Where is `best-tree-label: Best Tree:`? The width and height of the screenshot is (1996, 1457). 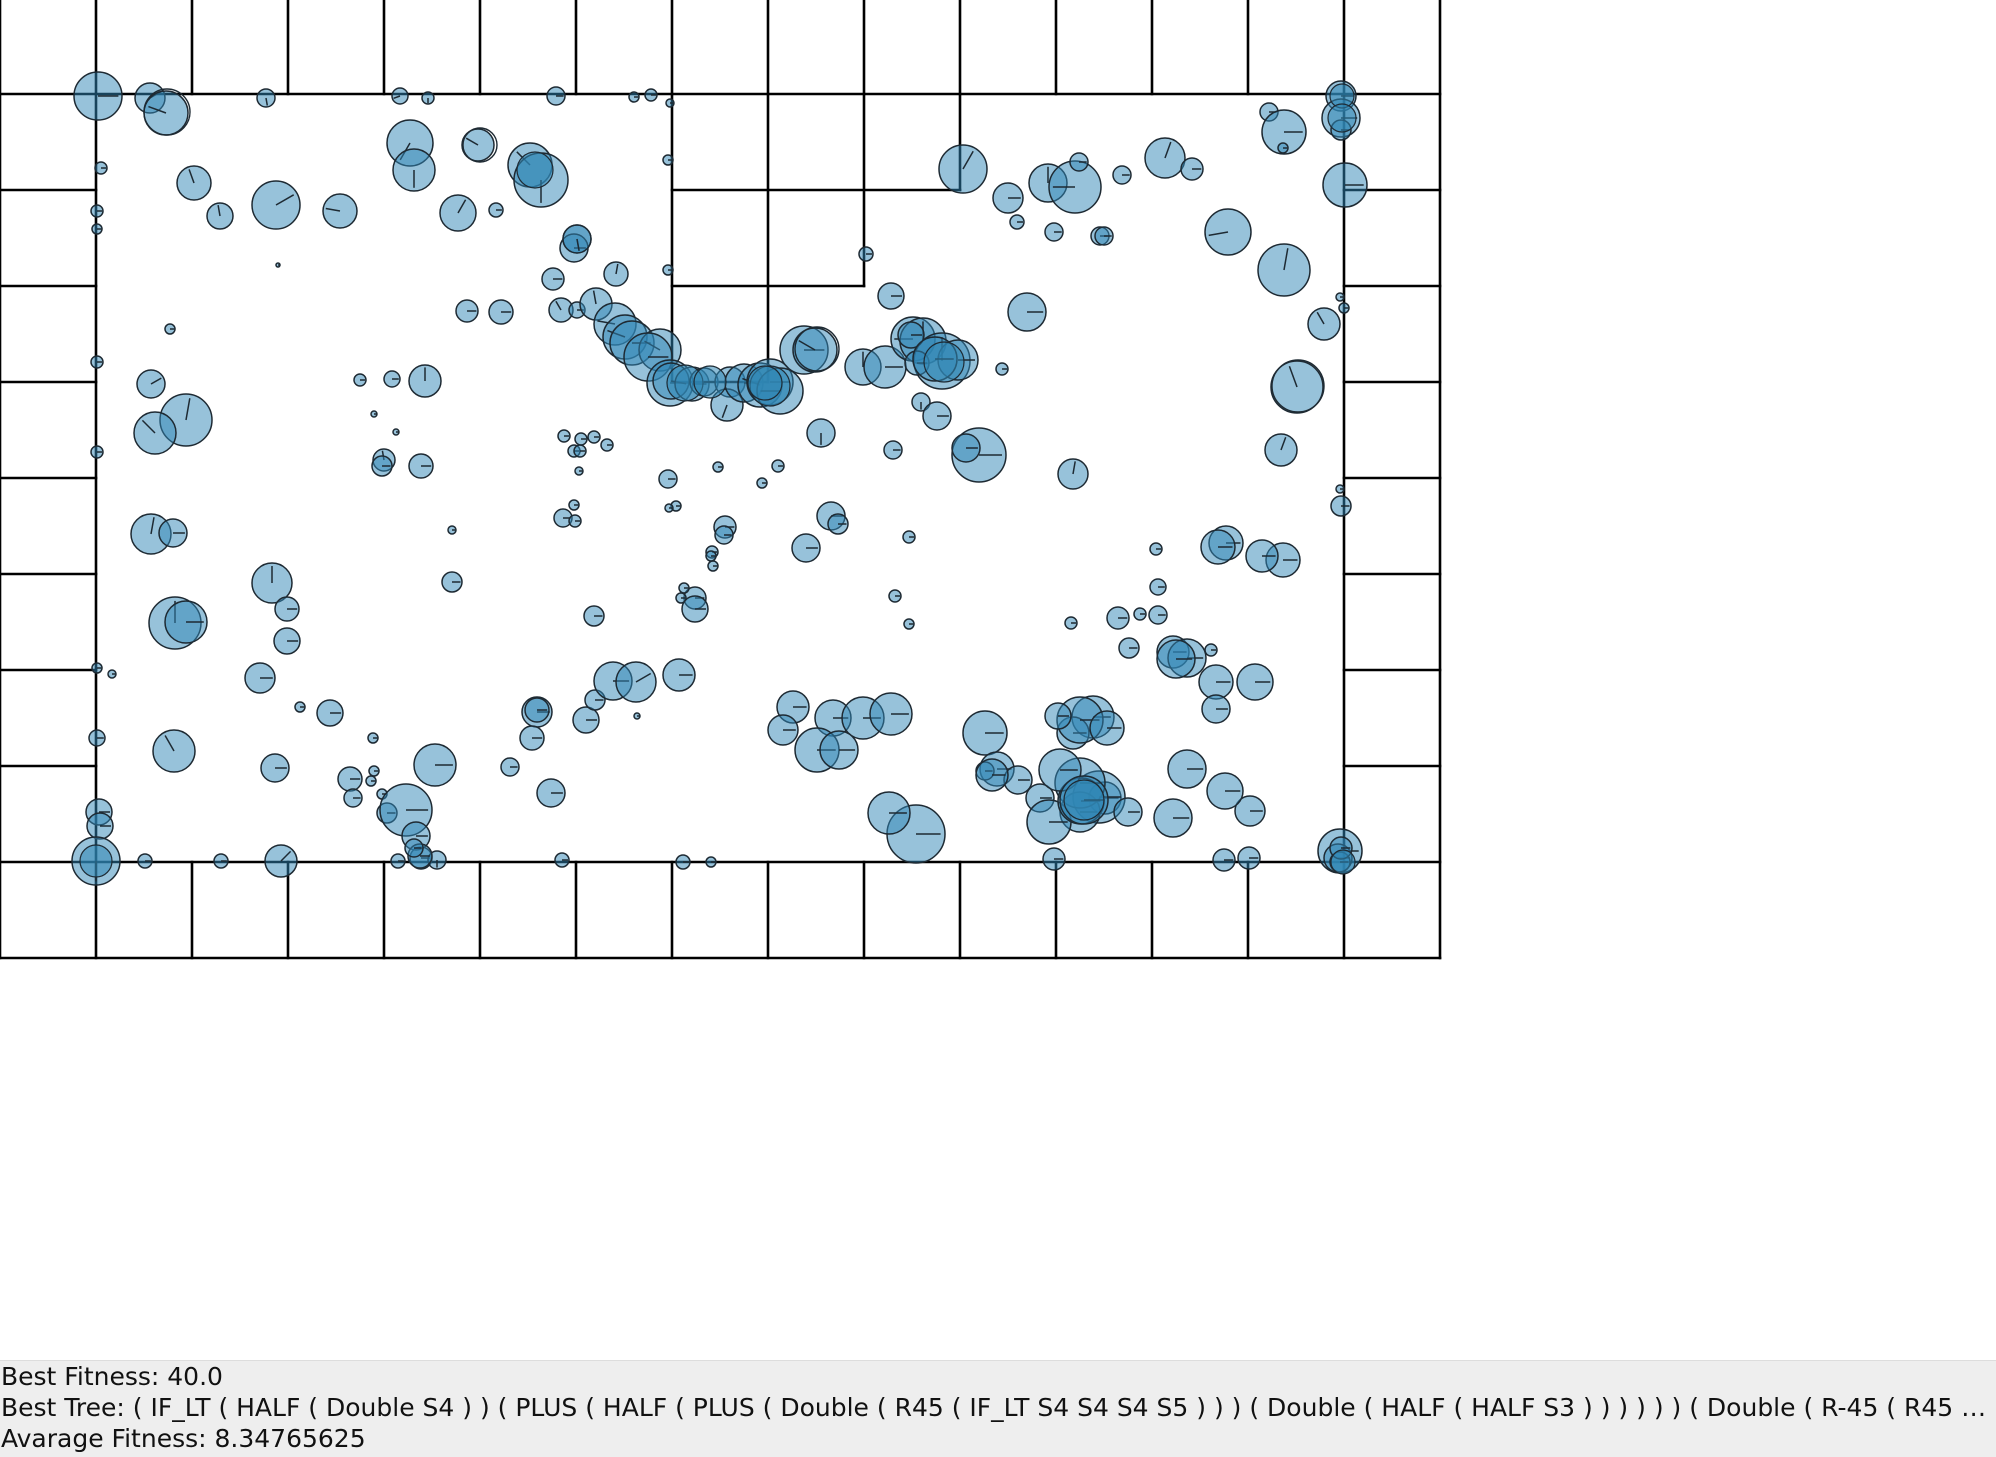 best-tree-label: Best Tree: is located at coordinates (63, 1407).